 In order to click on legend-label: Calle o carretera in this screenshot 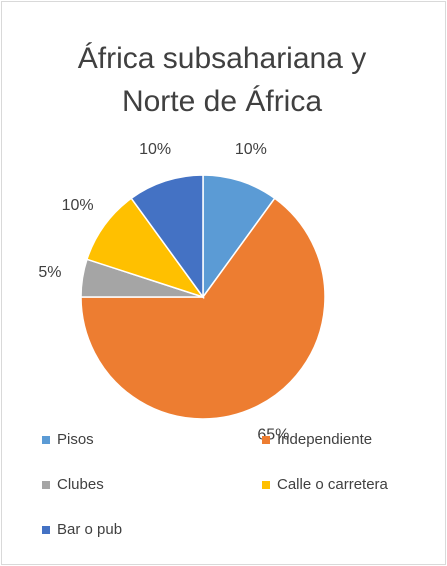, I will do `click(333, 484)`.